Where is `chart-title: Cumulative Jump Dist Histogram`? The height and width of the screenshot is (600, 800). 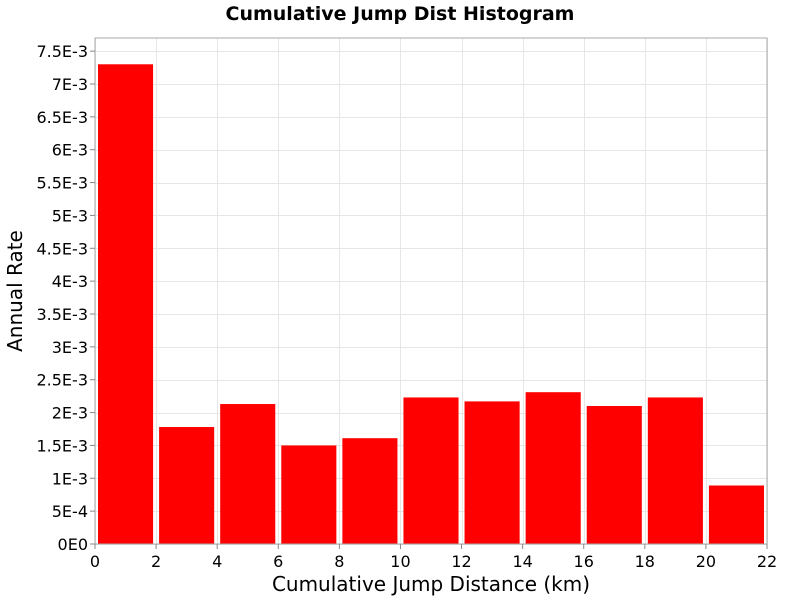
chart-title: Cumulative Jump Dist Histogram is located at coordinates (400, 14).